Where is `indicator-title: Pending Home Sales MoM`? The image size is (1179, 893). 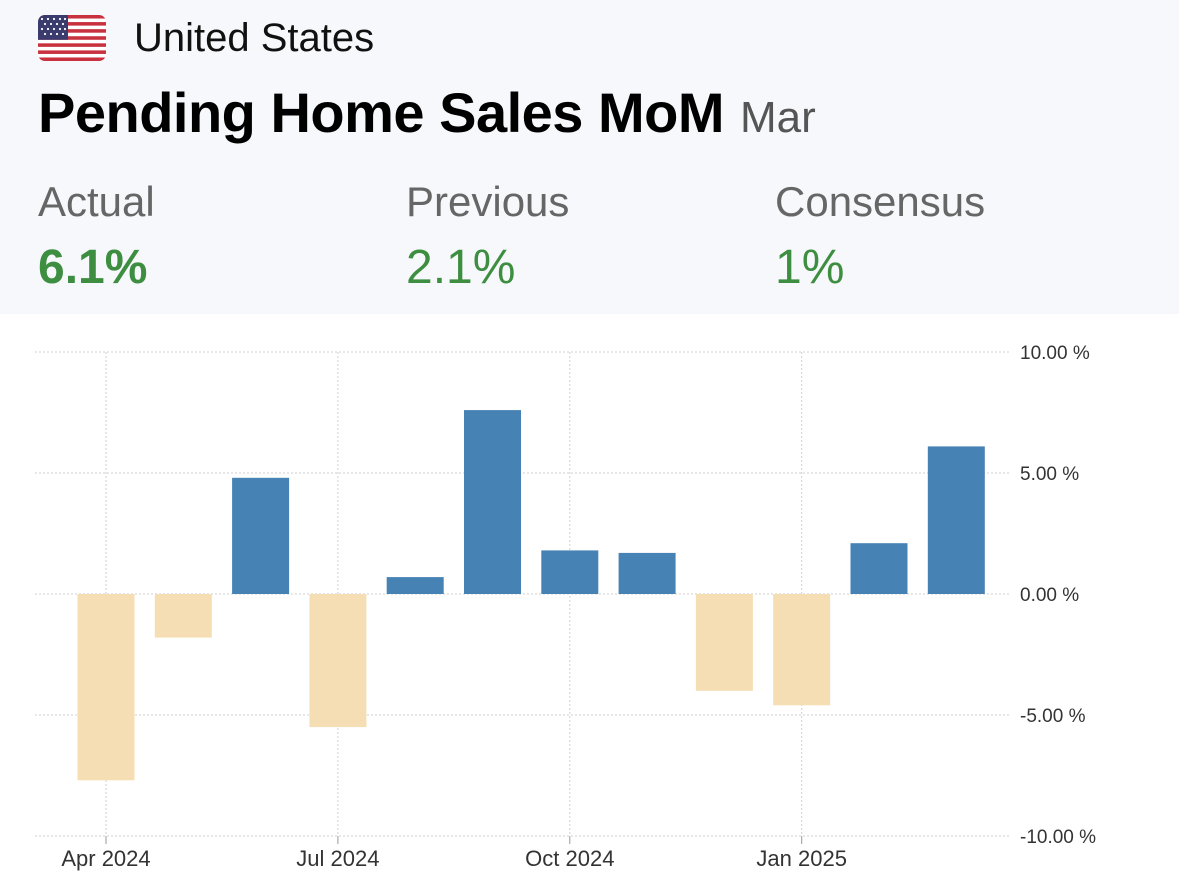
indicator-title: Pending Home Sales MoM is located at coordinates (381, 112).